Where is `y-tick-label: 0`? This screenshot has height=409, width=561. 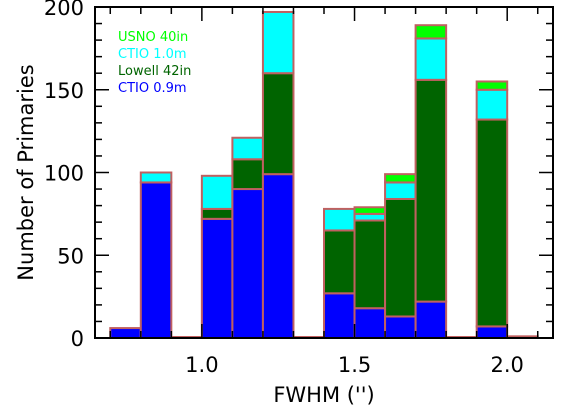
y-tick-label: 0 is located at coordinates (77, 339).